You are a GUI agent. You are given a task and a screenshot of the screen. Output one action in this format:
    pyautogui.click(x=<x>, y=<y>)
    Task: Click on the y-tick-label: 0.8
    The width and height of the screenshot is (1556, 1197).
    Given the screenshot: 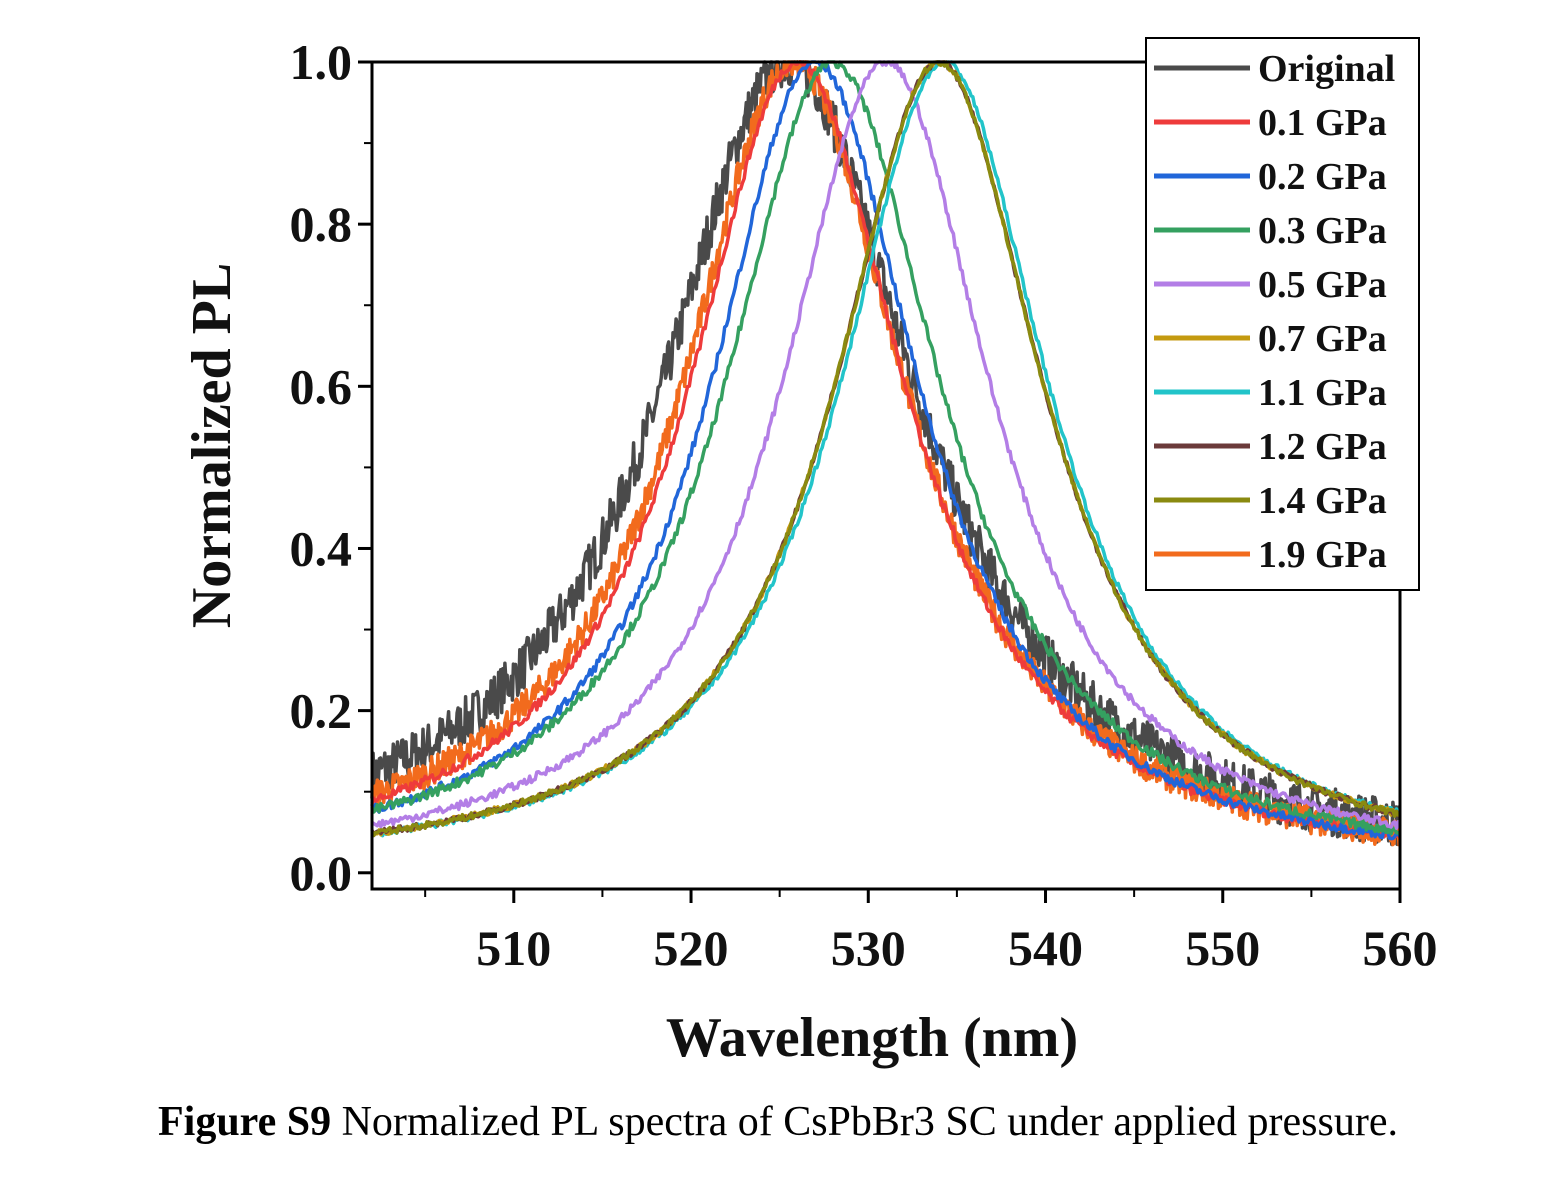 What is the action you would take?
    pyautogui.click(x=321, y=224)
    